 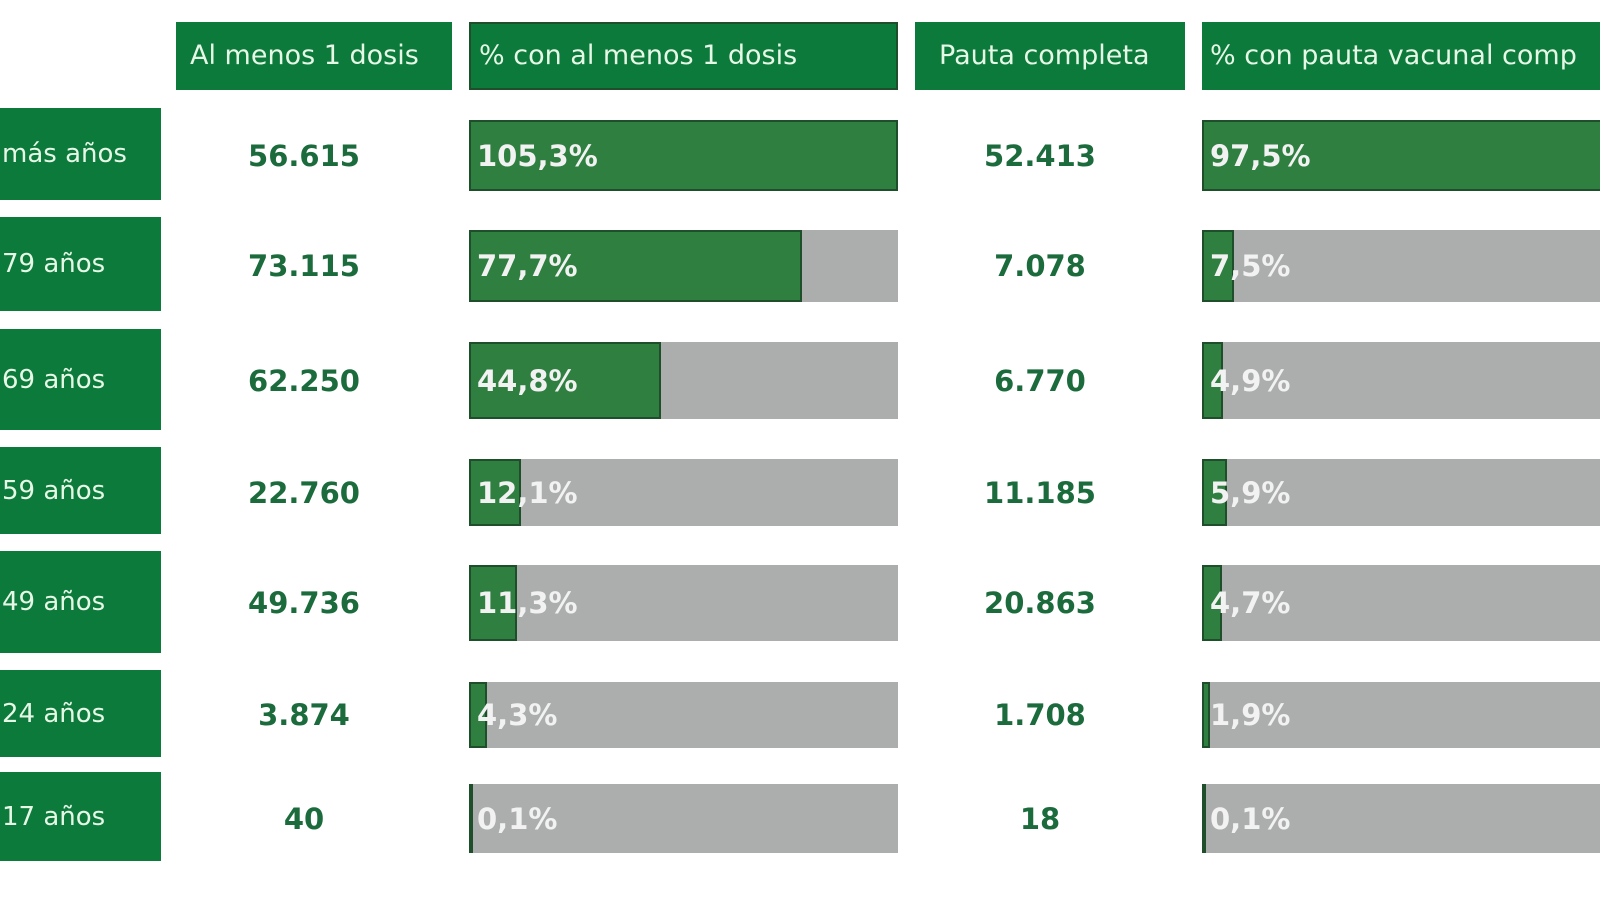 I want to click on bar-pct-al-menos-1-dosis-label: 12,1%, so click(x=527, y=492).